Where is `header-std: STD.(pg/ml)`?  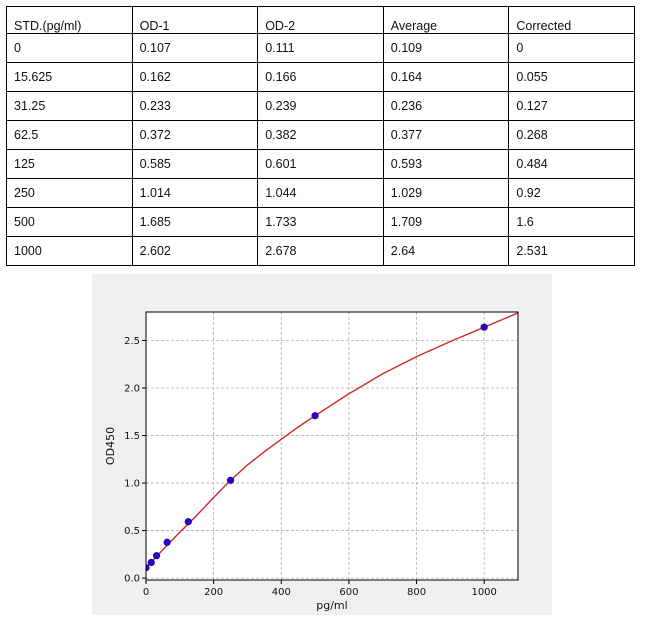 header-std: STD.(pg/ml) is located at coordinates (69, 20).